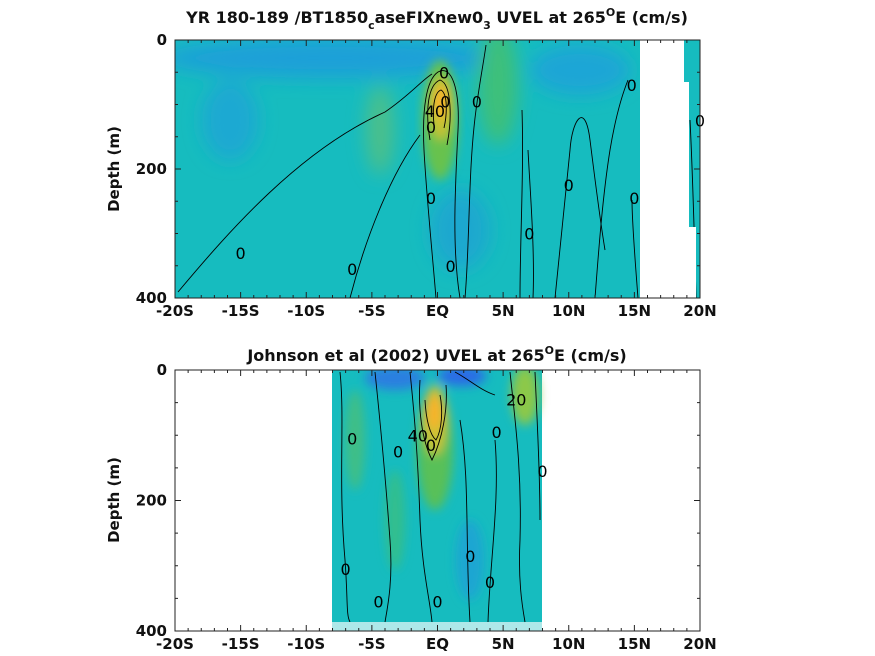 The image size is (875, 656). I want to click on bottom-x-tick-label: -15S, so click(241, 644).